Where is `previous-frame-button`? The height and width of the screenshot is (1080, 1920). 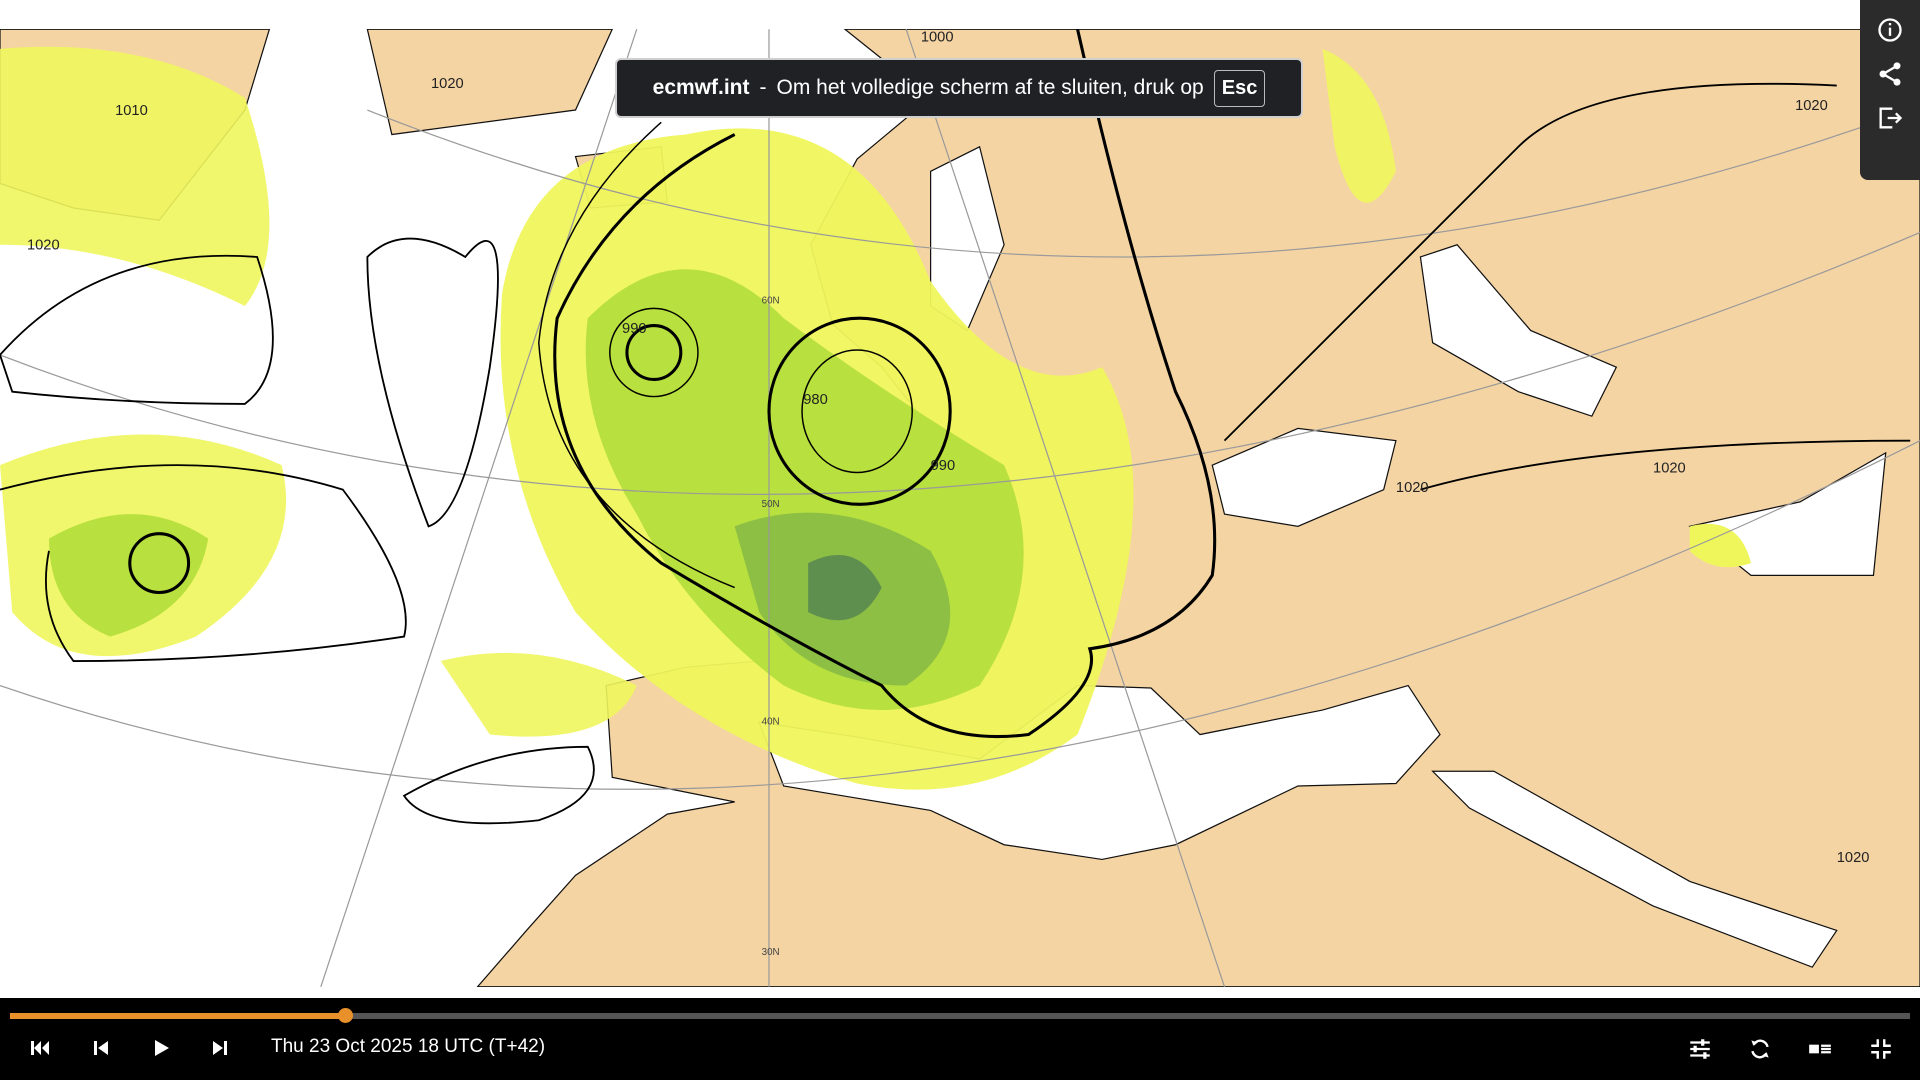 previous-frame-button is located at coordinates (101, 1048).